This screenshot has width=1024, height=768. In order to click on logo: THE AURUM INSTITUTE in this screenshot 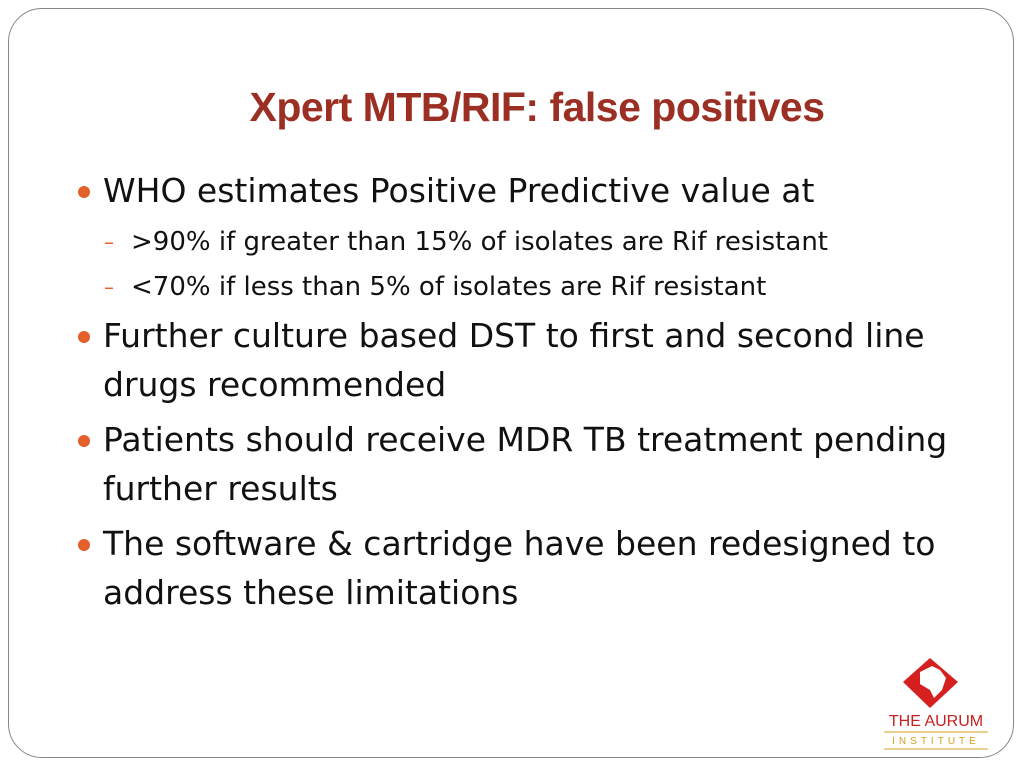, I will do `click(936, 704)`.